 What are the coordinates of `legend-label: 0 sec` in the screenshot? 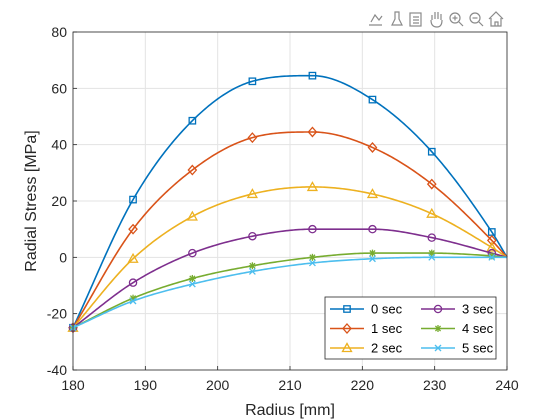 It's located at (387, 309).